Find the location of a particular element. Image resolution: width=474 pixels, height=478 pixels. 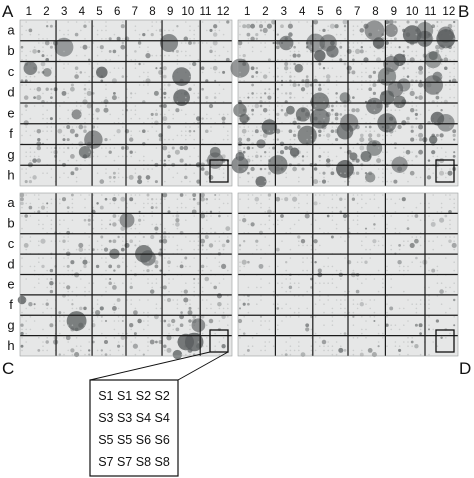

row-label: f is located at coordinates (11, 304).